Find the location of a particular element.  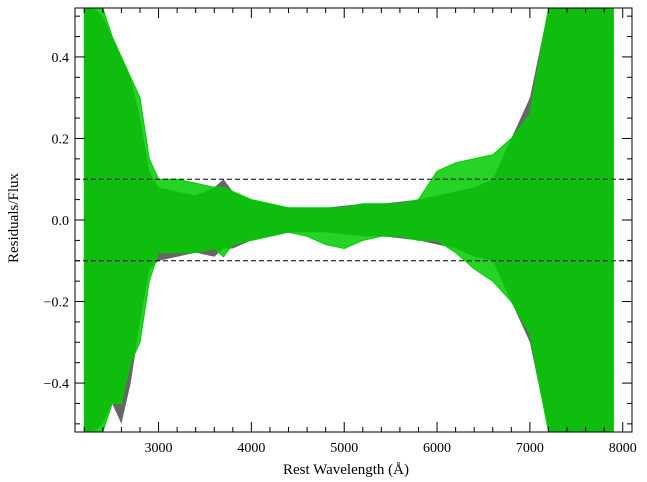

x-tick-label: 4000 is located at coordinates (251, 448).